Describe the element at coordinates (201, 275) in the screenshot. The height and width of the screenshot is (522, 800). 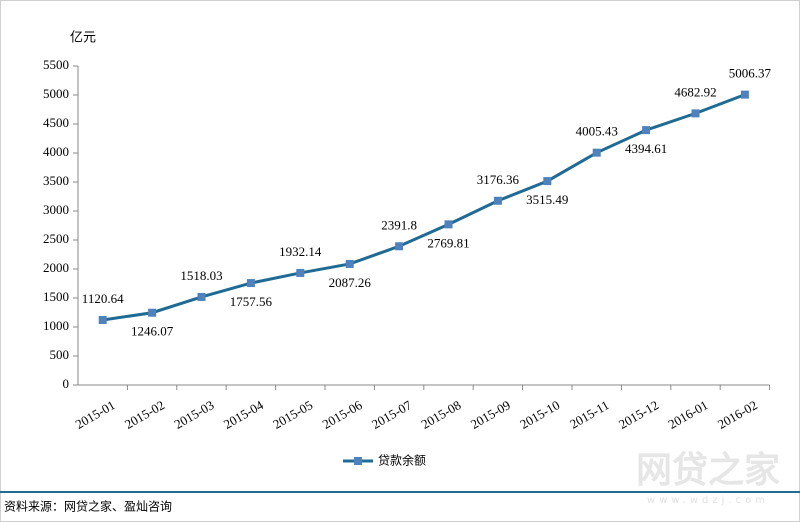
I see `data-label: 1518.03` at that location.